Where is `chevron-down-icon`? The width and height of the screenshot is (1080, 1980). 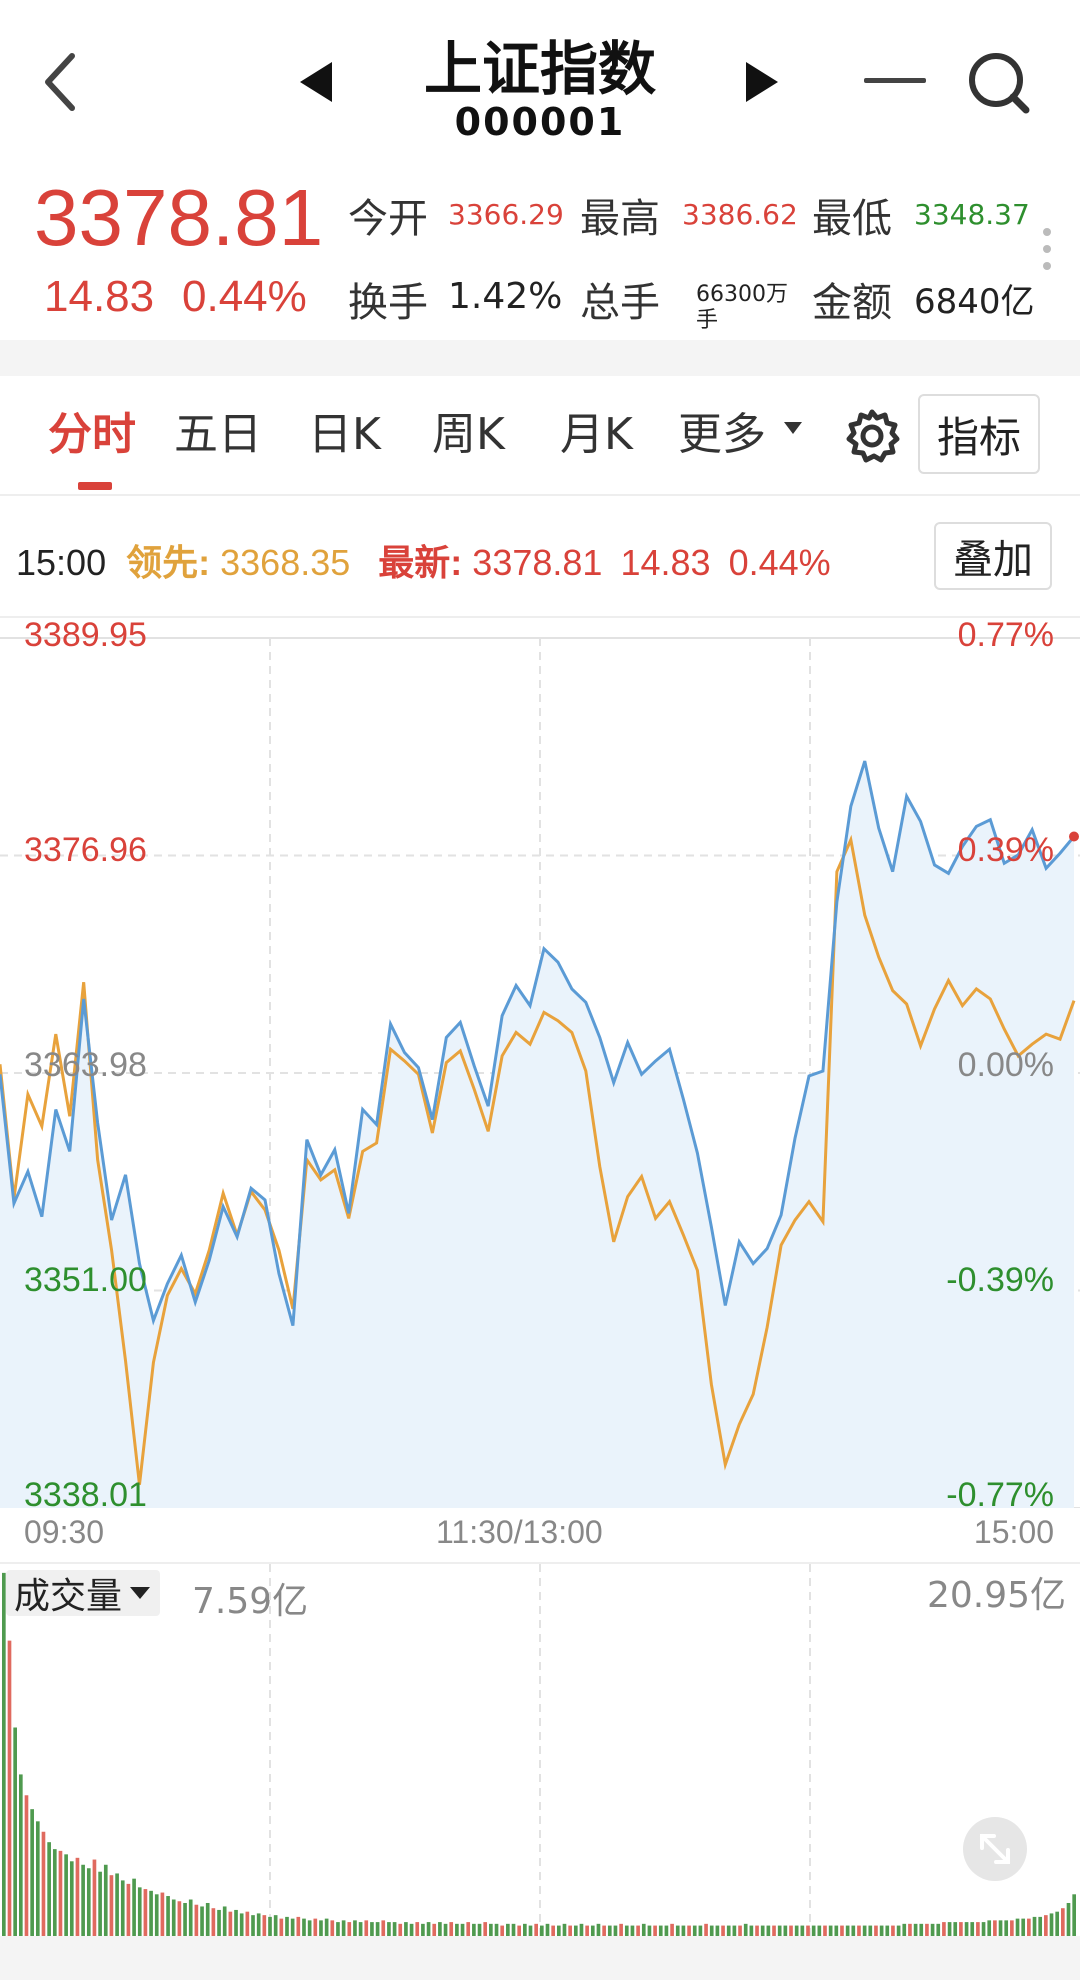
chevron-down-icon is located at coordinates (140, 1593).